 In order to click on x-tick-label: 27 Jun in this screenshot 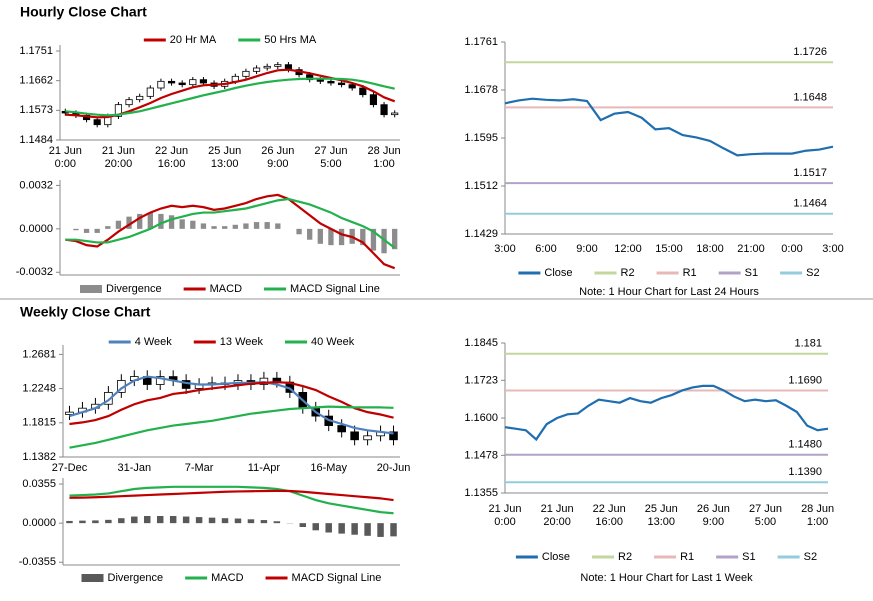, I will do `click(765, 509)`.